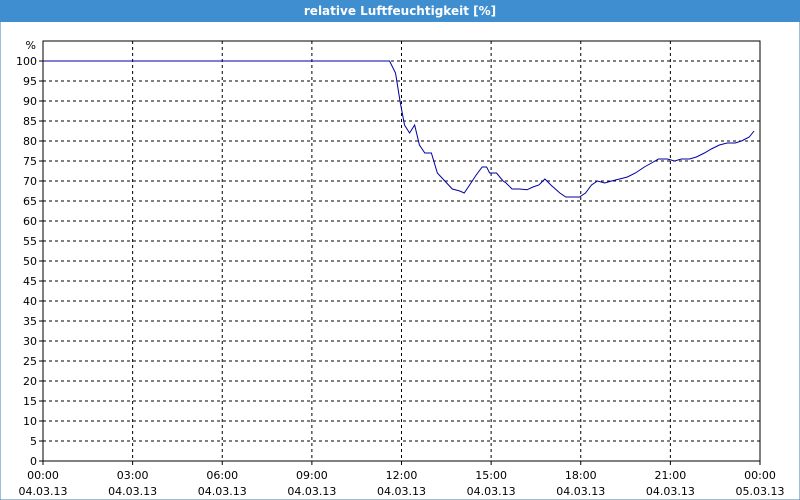 The image size is (800, 500). I want to click on y-tick-label: 35, so click(30, 321).